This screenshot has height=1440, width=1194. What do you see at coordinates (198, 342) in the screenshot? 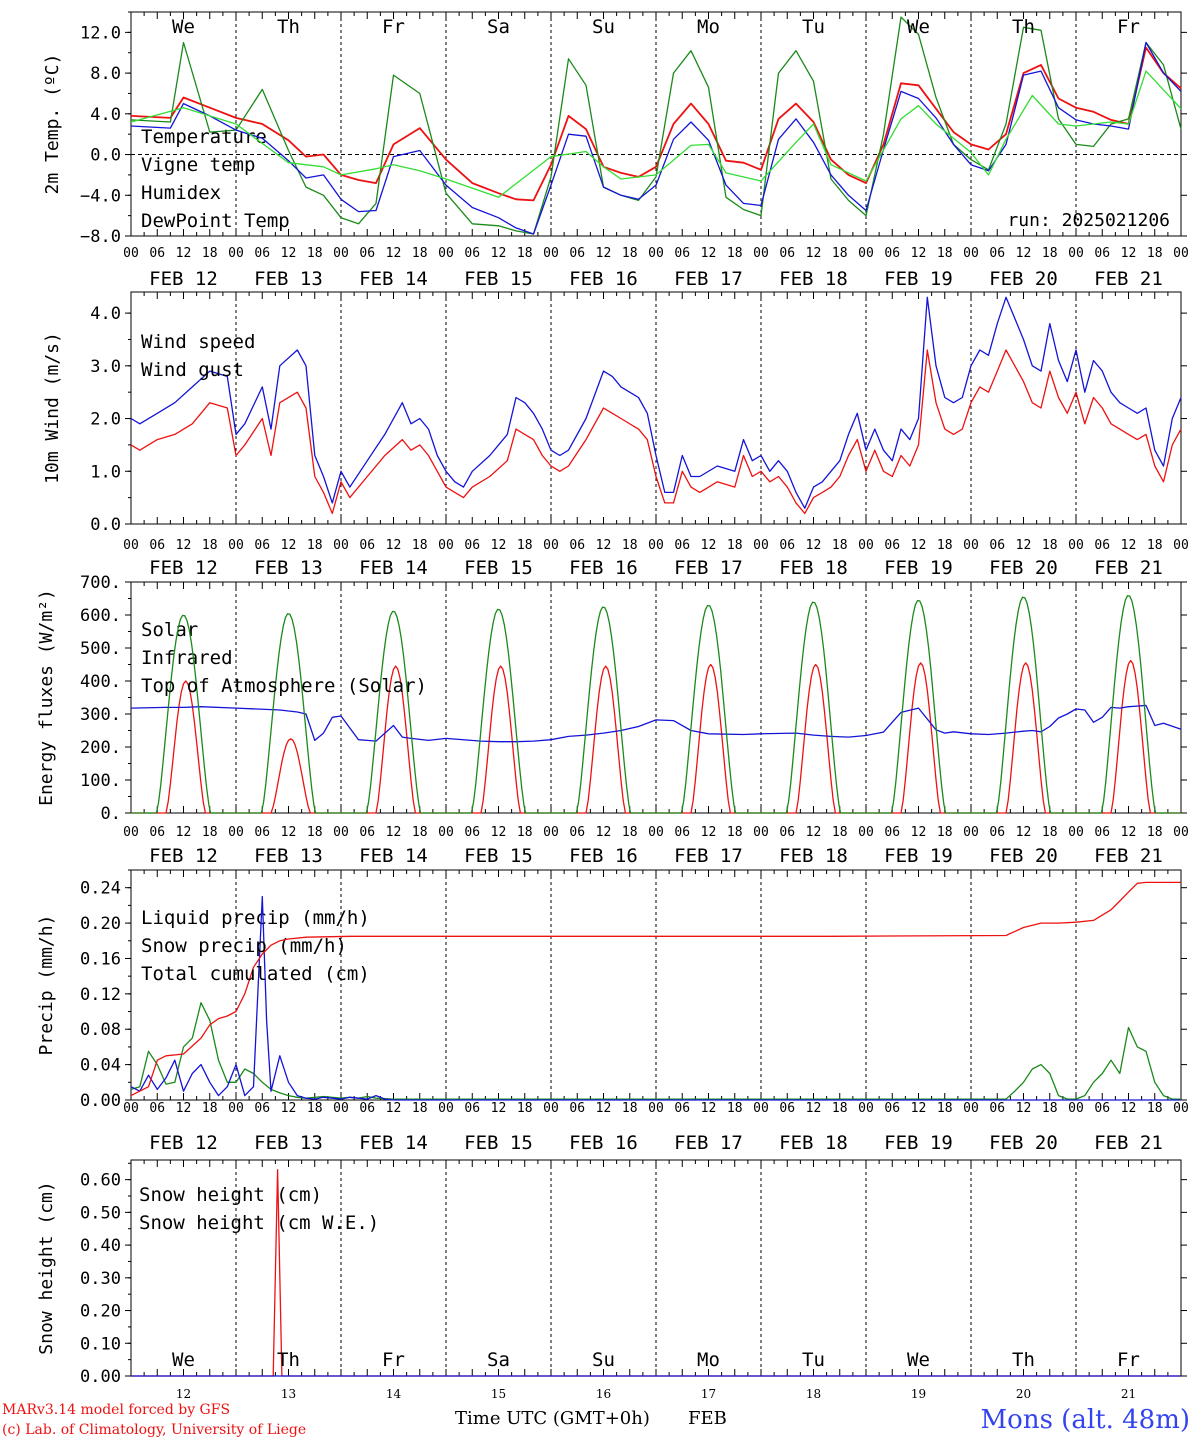
I see `legend-entry: Wind speed` at bounding box center [198, 342].